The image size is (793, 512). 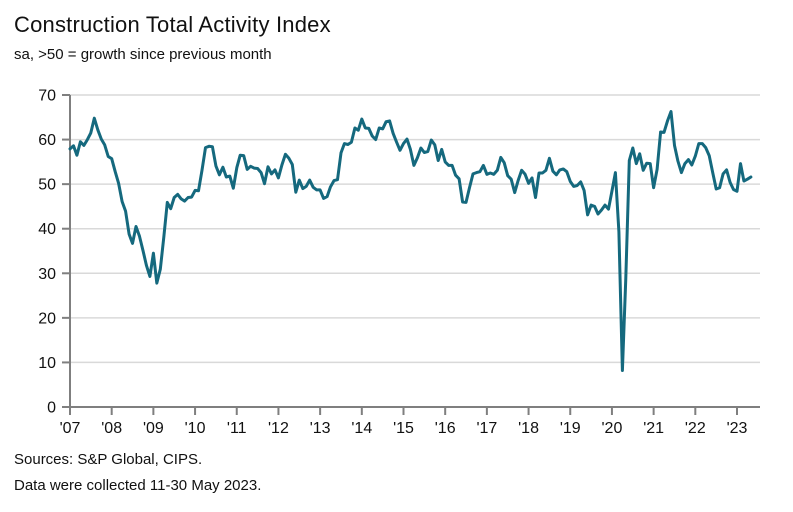 What do you see at coordinates (403, 428) in the screenshot?
I see `x-tick-label: '15` at bounding box center [403, 428].